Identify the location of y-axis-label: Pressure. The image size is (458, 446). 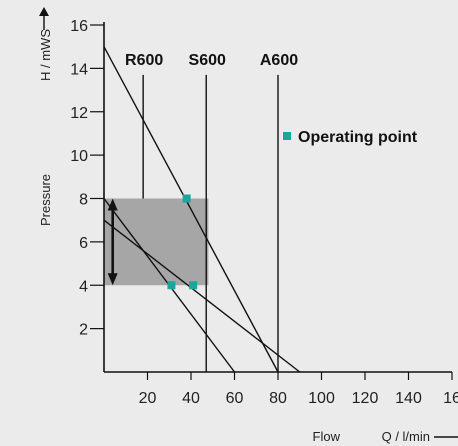
(45, 200).